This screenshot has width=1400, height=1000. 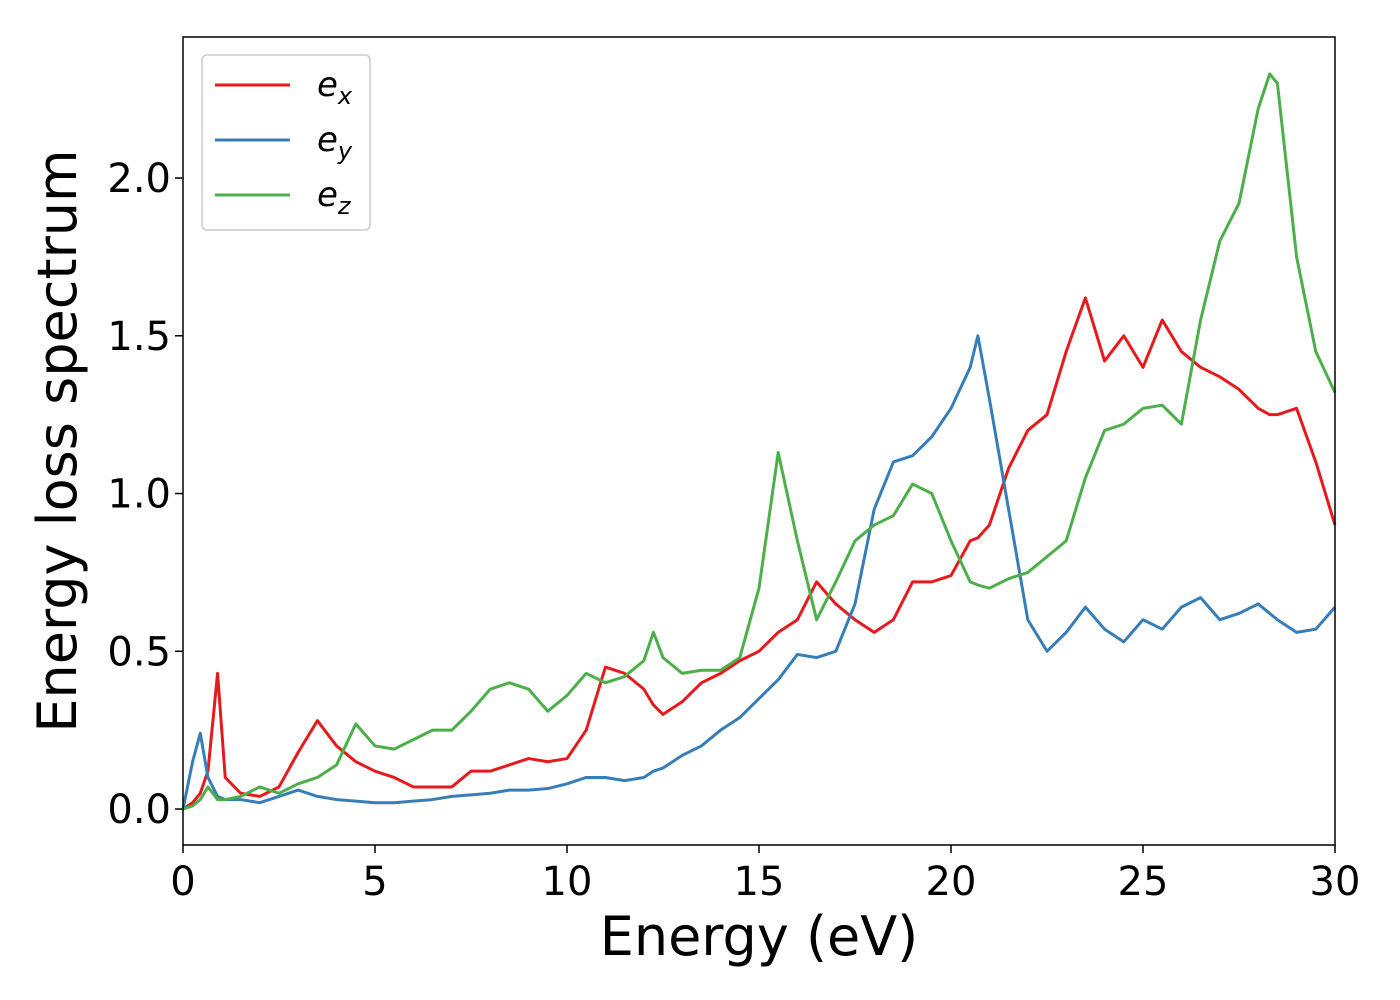 What do you see at coordinates (182, 882) in the screenshot?
I see `x-tick-label: 0` at bounding box center [182, 882].